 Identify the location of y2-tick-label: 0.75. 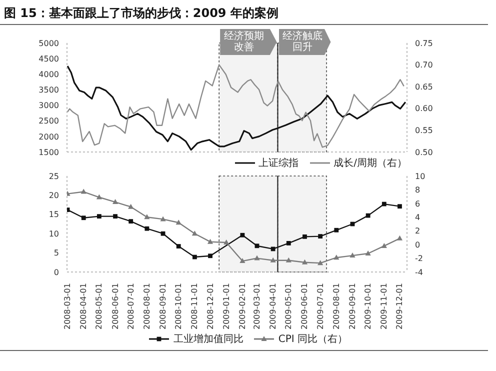
(424, 43).